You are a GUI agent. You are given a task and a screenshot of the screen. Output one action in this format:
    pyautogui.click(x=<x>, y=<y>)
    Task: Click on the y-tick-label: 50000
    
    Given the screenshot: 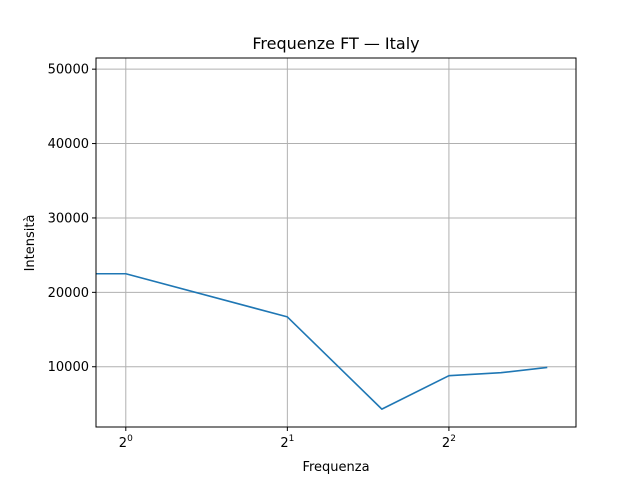 What is the action you would take?
    pyautogui.click(x=68, y=70)
    